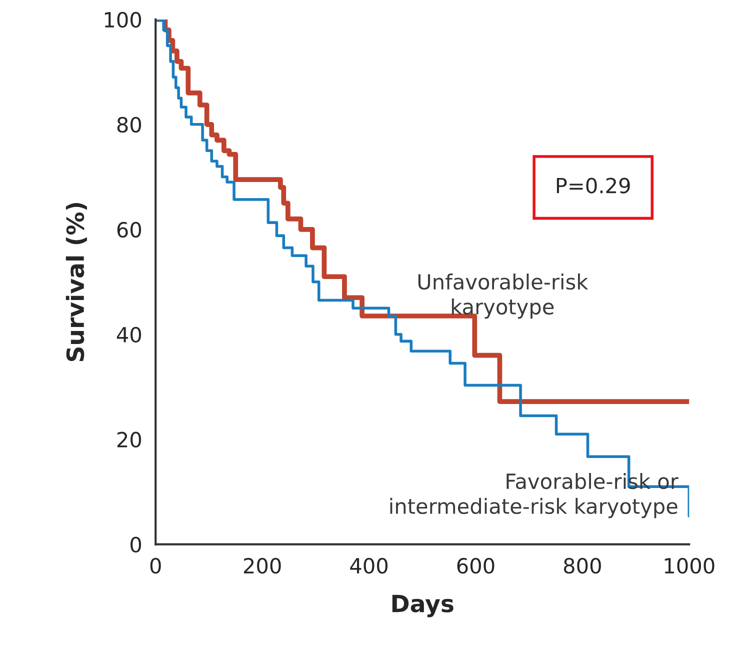 This screenshot has height=648, width=741. What do you see at coordinates (582, 566) in the screenshot?
I see `x-tick-label: 800` at bounding box center [582, 566].